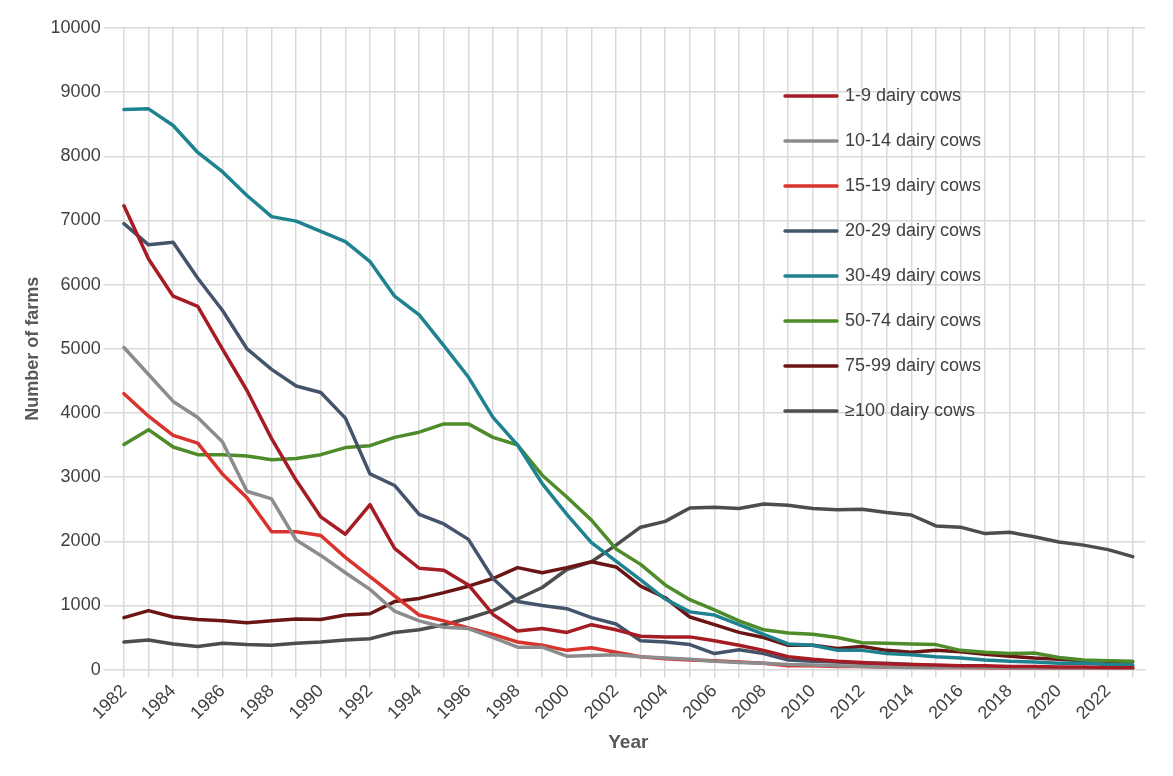  Describe the element at coordinates (75, 26) in the screenshot. I see `y-tick-label: 10000` at that location.